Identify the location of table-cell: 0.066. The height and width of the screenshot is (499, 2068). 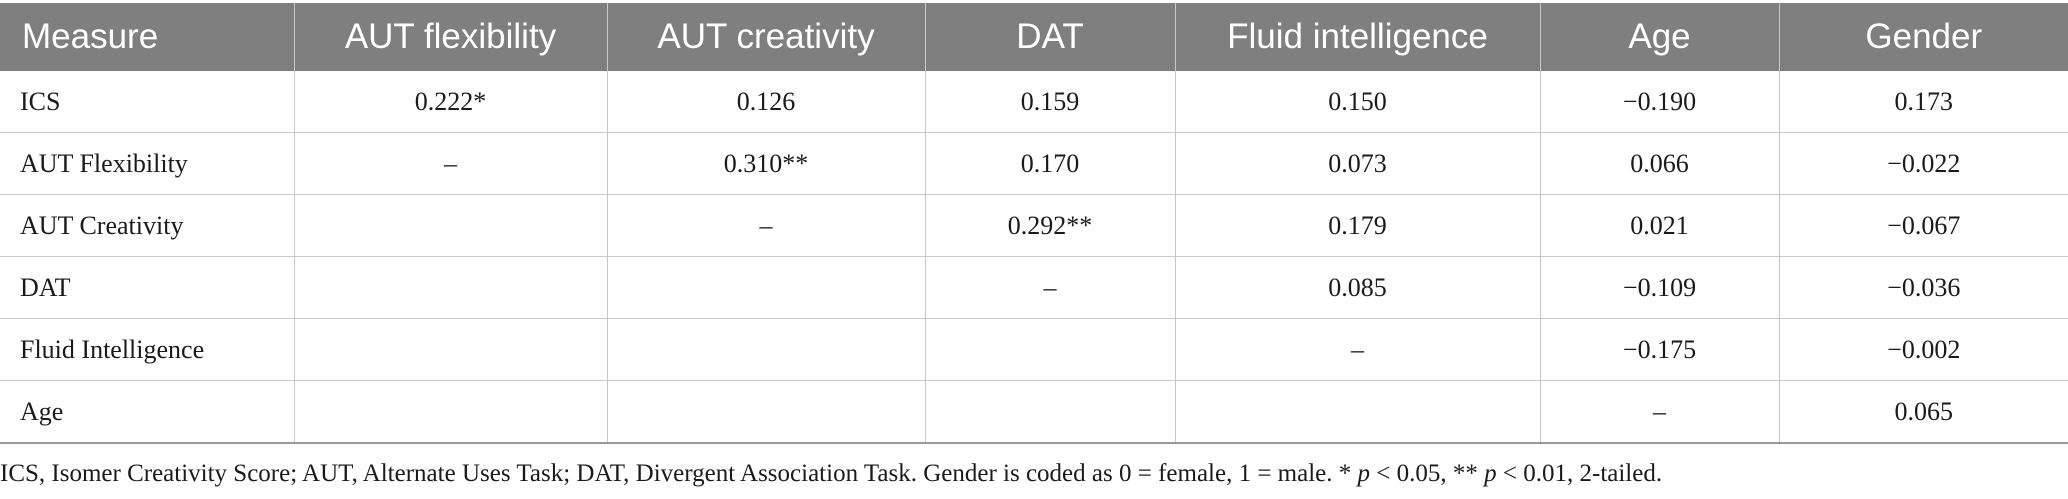
(1660, 163).